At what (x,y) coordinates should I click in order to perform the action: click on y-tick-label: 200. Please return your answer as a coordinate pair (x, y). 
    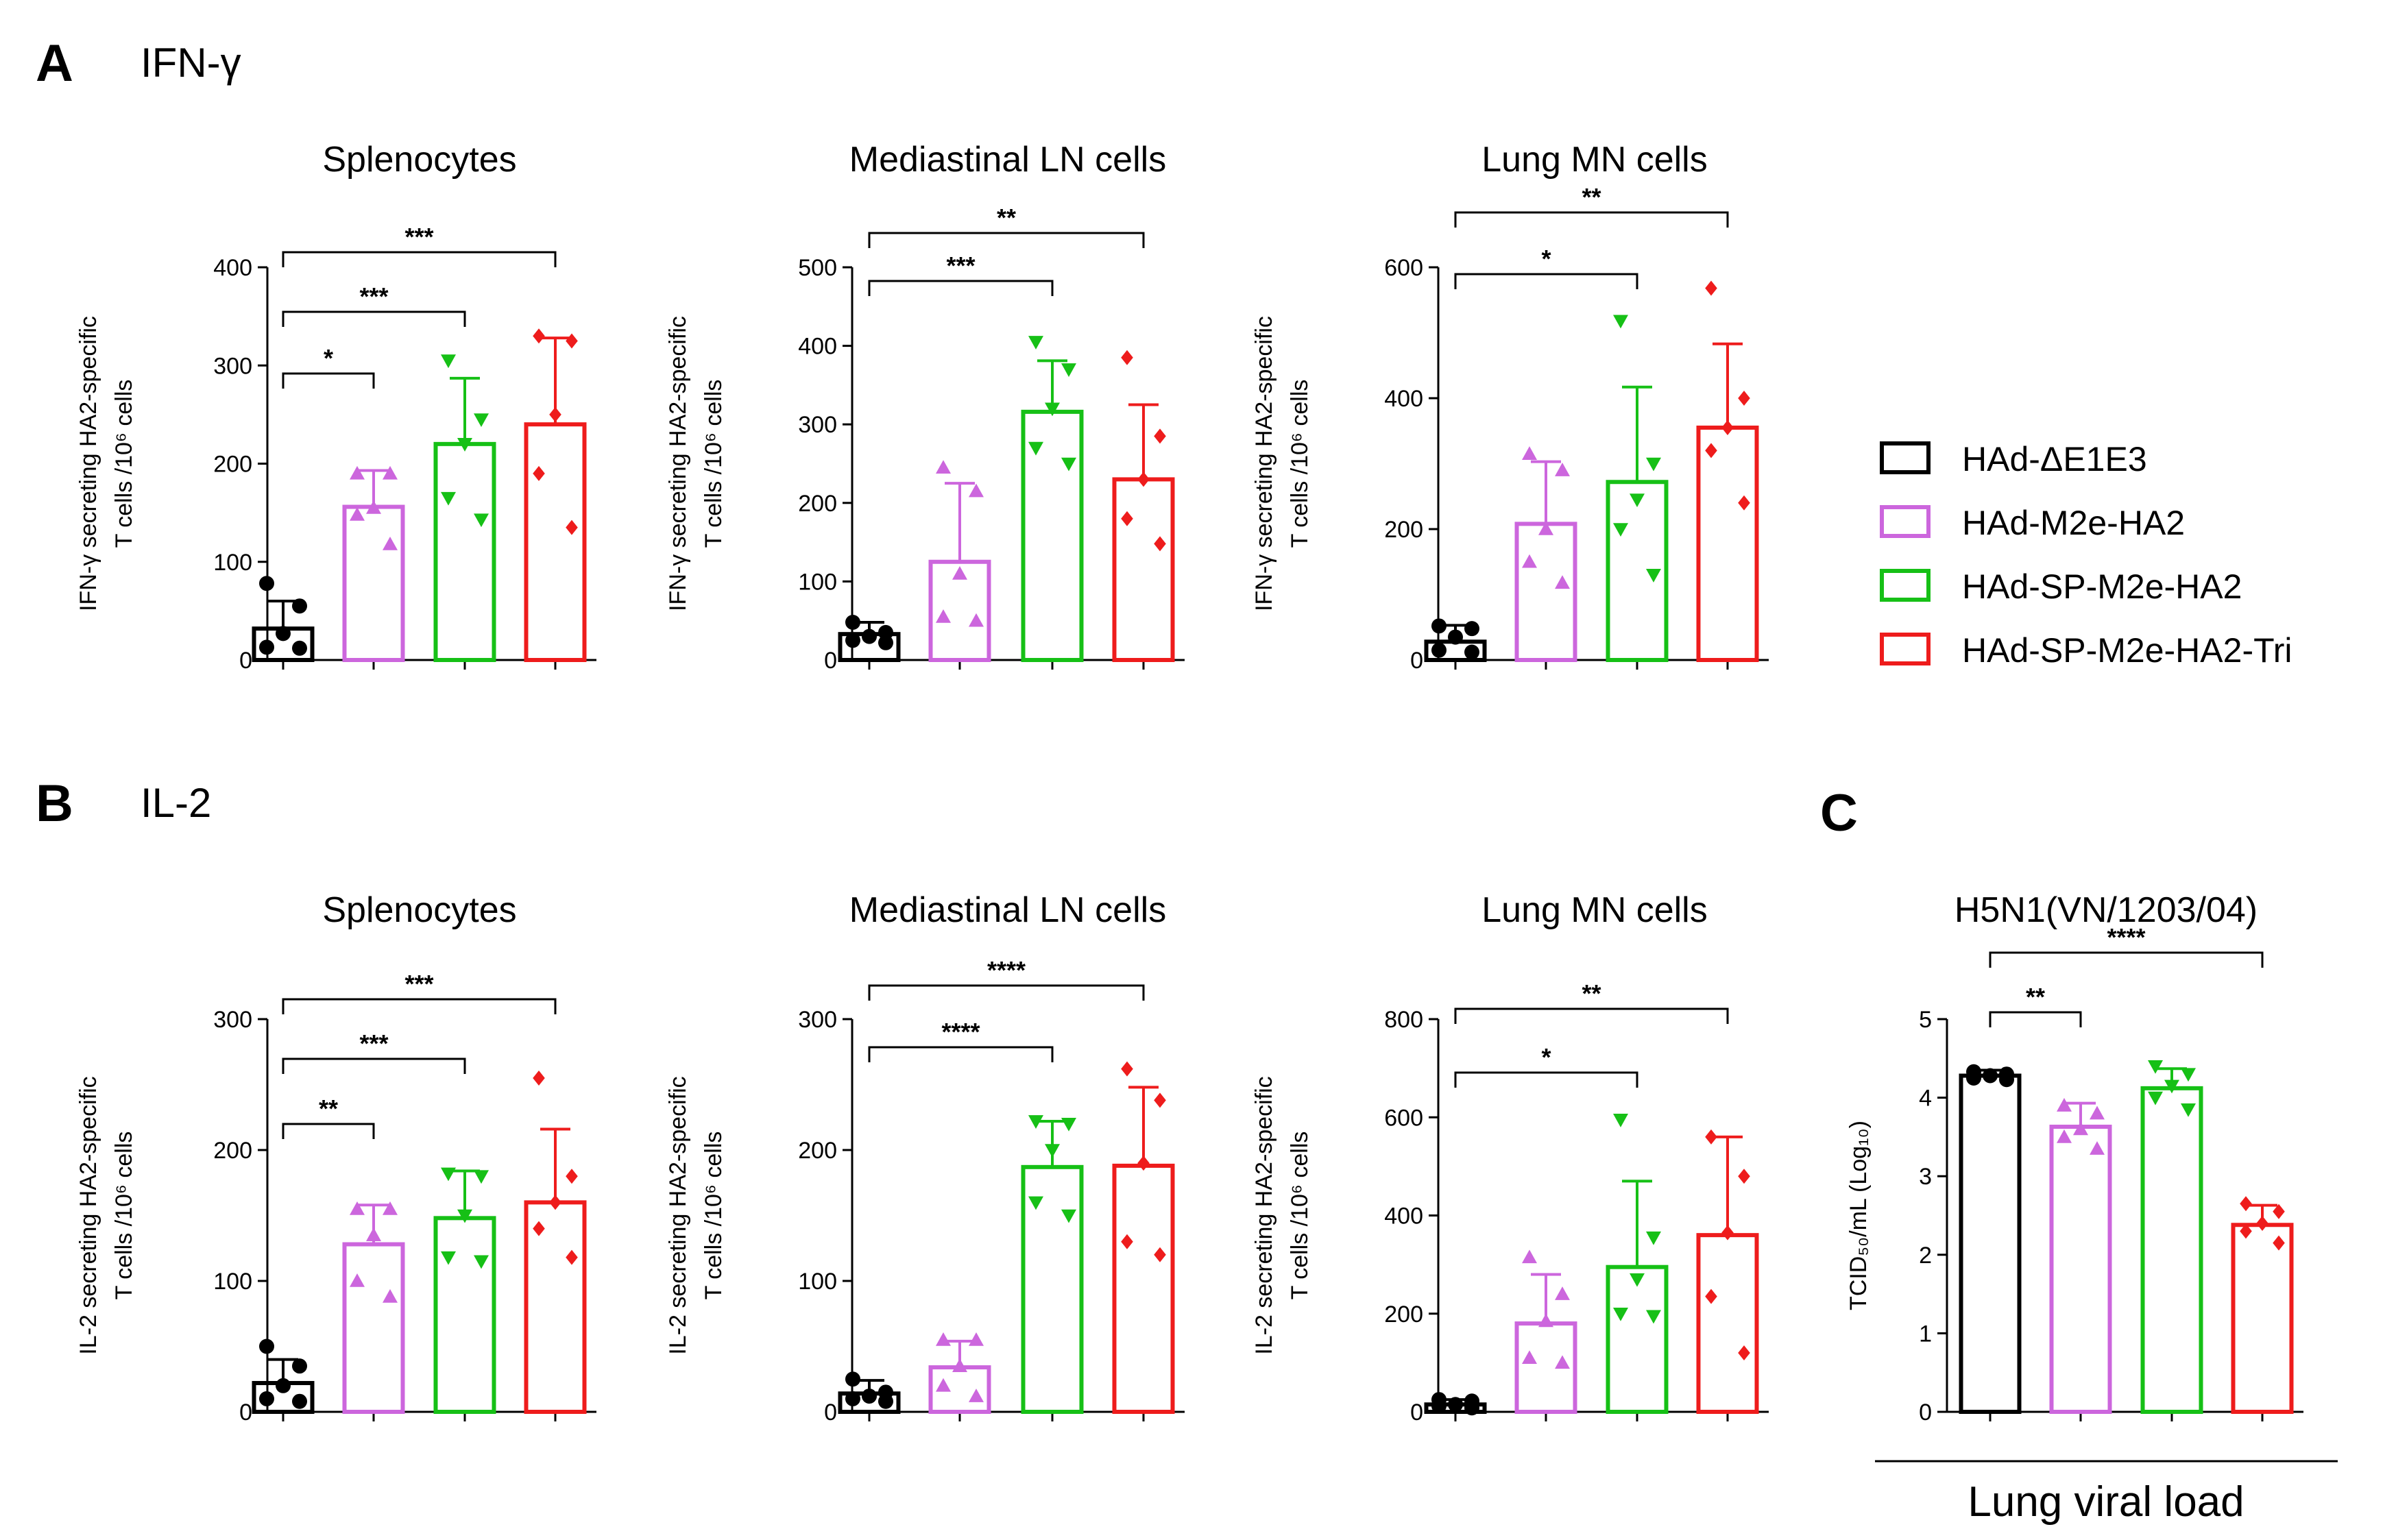
    Looking at the image, I should click on (817, 504).